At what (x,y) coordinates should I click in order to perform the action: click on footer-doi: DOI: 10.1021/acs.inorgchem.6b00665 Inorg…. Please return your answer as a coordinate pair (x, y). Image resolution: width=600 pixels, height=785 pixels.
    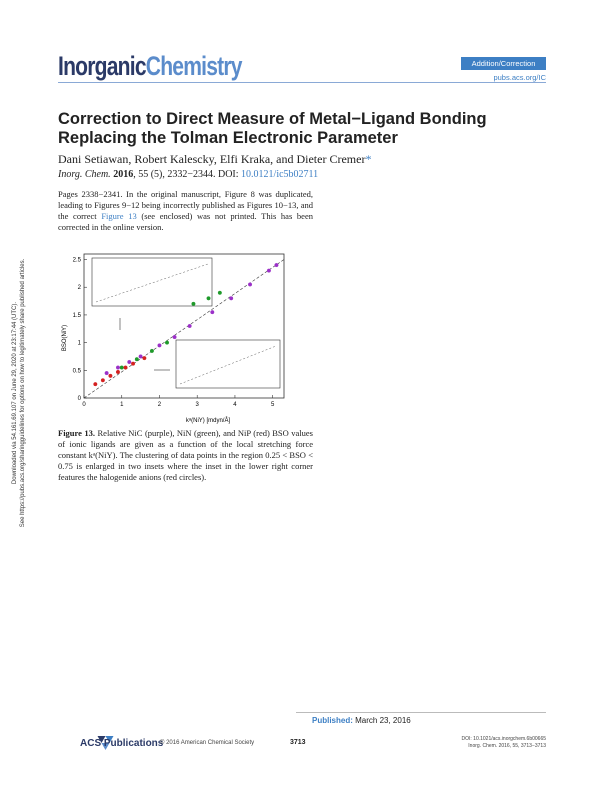
    Looking at the image, I should click on (483, 743).